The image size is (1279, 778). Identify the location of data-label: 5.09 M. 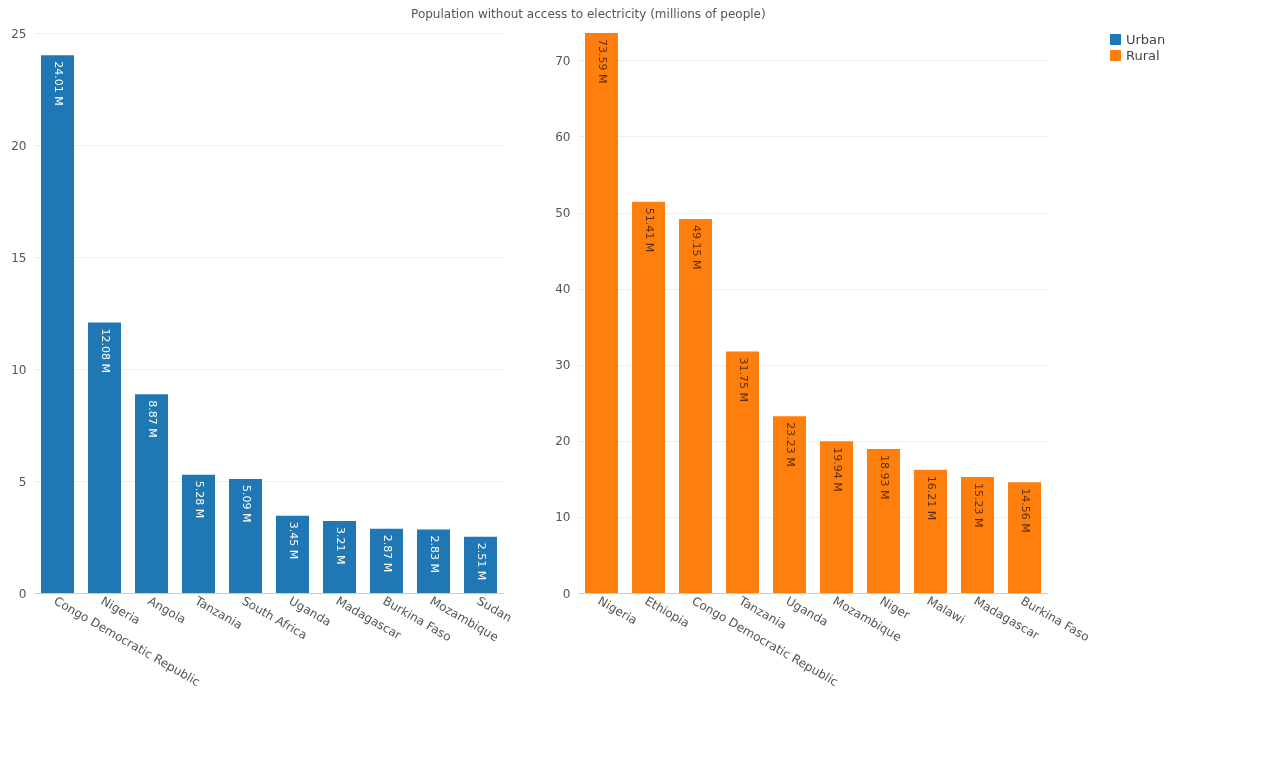
(246, 503).